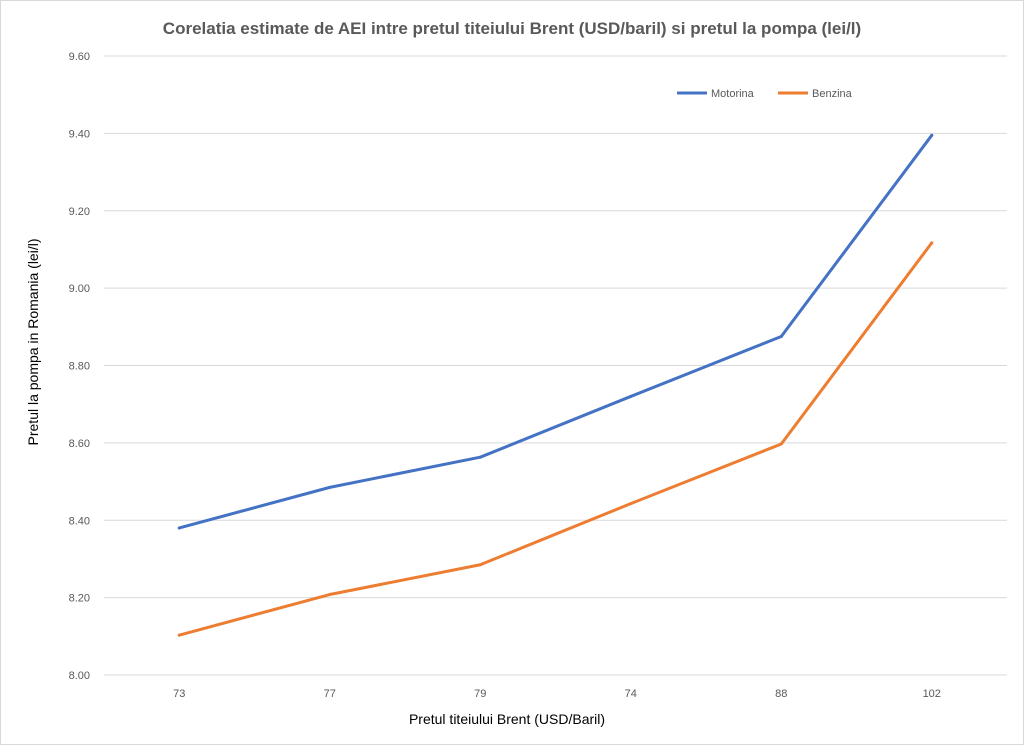 This screenshot has height=745, width=1024. What do you see at coordinates (733, 94) in the screenshot?
I see `legend-label-motorina: Motorina` at bounding box center [733, 94].